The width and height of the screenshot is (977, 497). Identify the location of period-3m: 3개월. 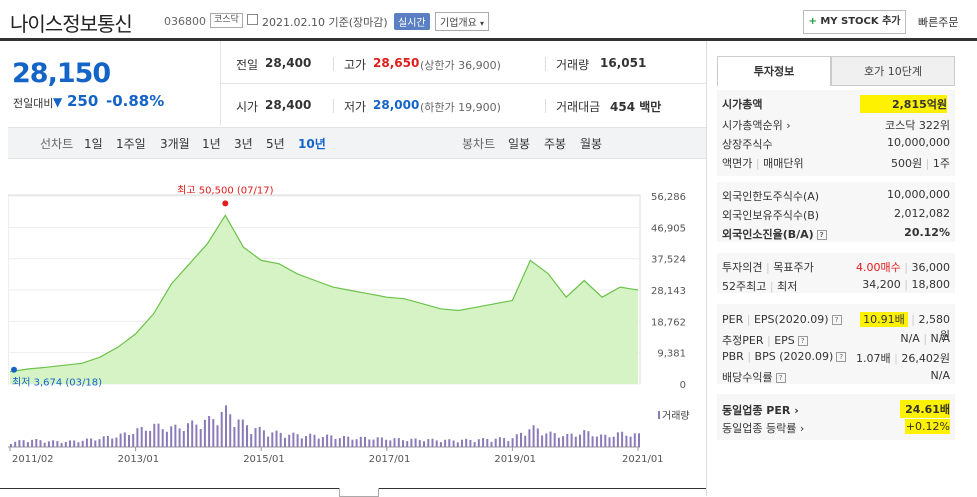
(175, 144).